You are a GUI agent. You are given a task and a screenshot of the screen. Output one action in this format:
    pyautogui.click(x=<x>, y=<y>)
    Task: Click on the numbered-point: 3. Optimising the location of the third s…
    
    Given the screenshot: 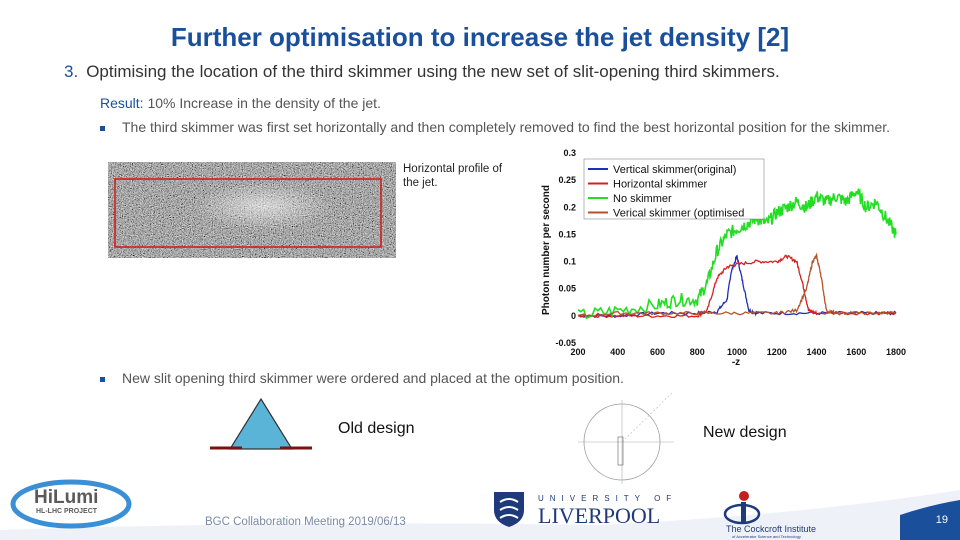 What is the action you would take?
    pyautogui.click(x=422, y=72)
    